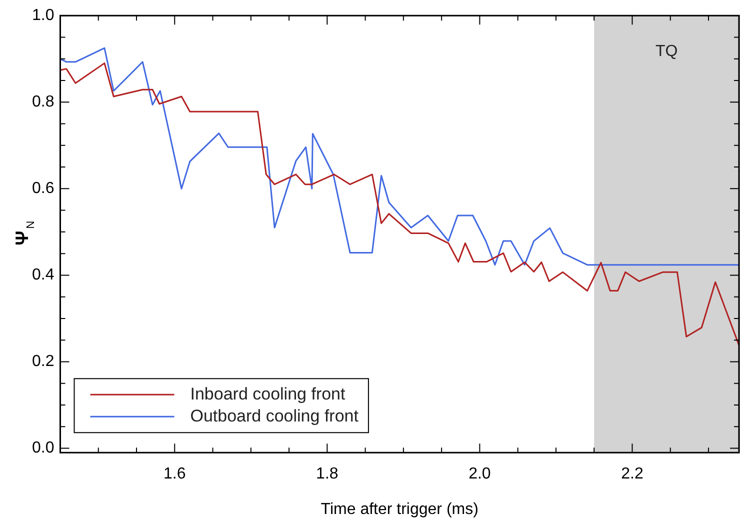  What do you see at coordinates (43, 189) in the screenshot?
I see `y-tick-label: 0.6` at bounding box center [43, 189].